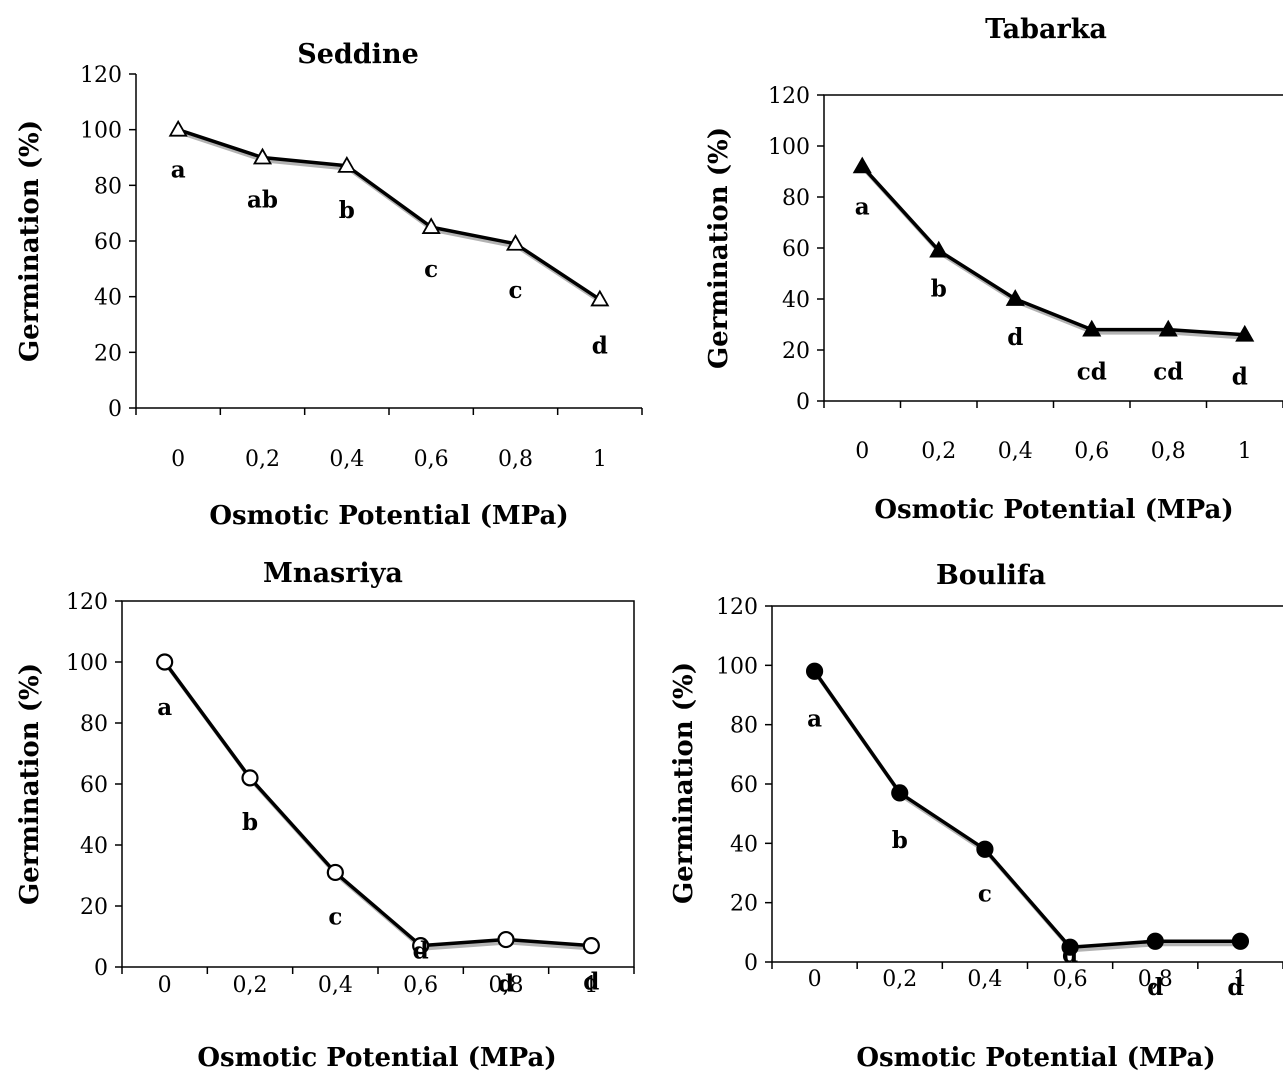 Image resolution: width=1283 pixels, height=1073 pixels. What do you see at coordinates (333, 573) in the screenshot?
I see `chart-title: Mnasriya` at bounding box center [333, 573].